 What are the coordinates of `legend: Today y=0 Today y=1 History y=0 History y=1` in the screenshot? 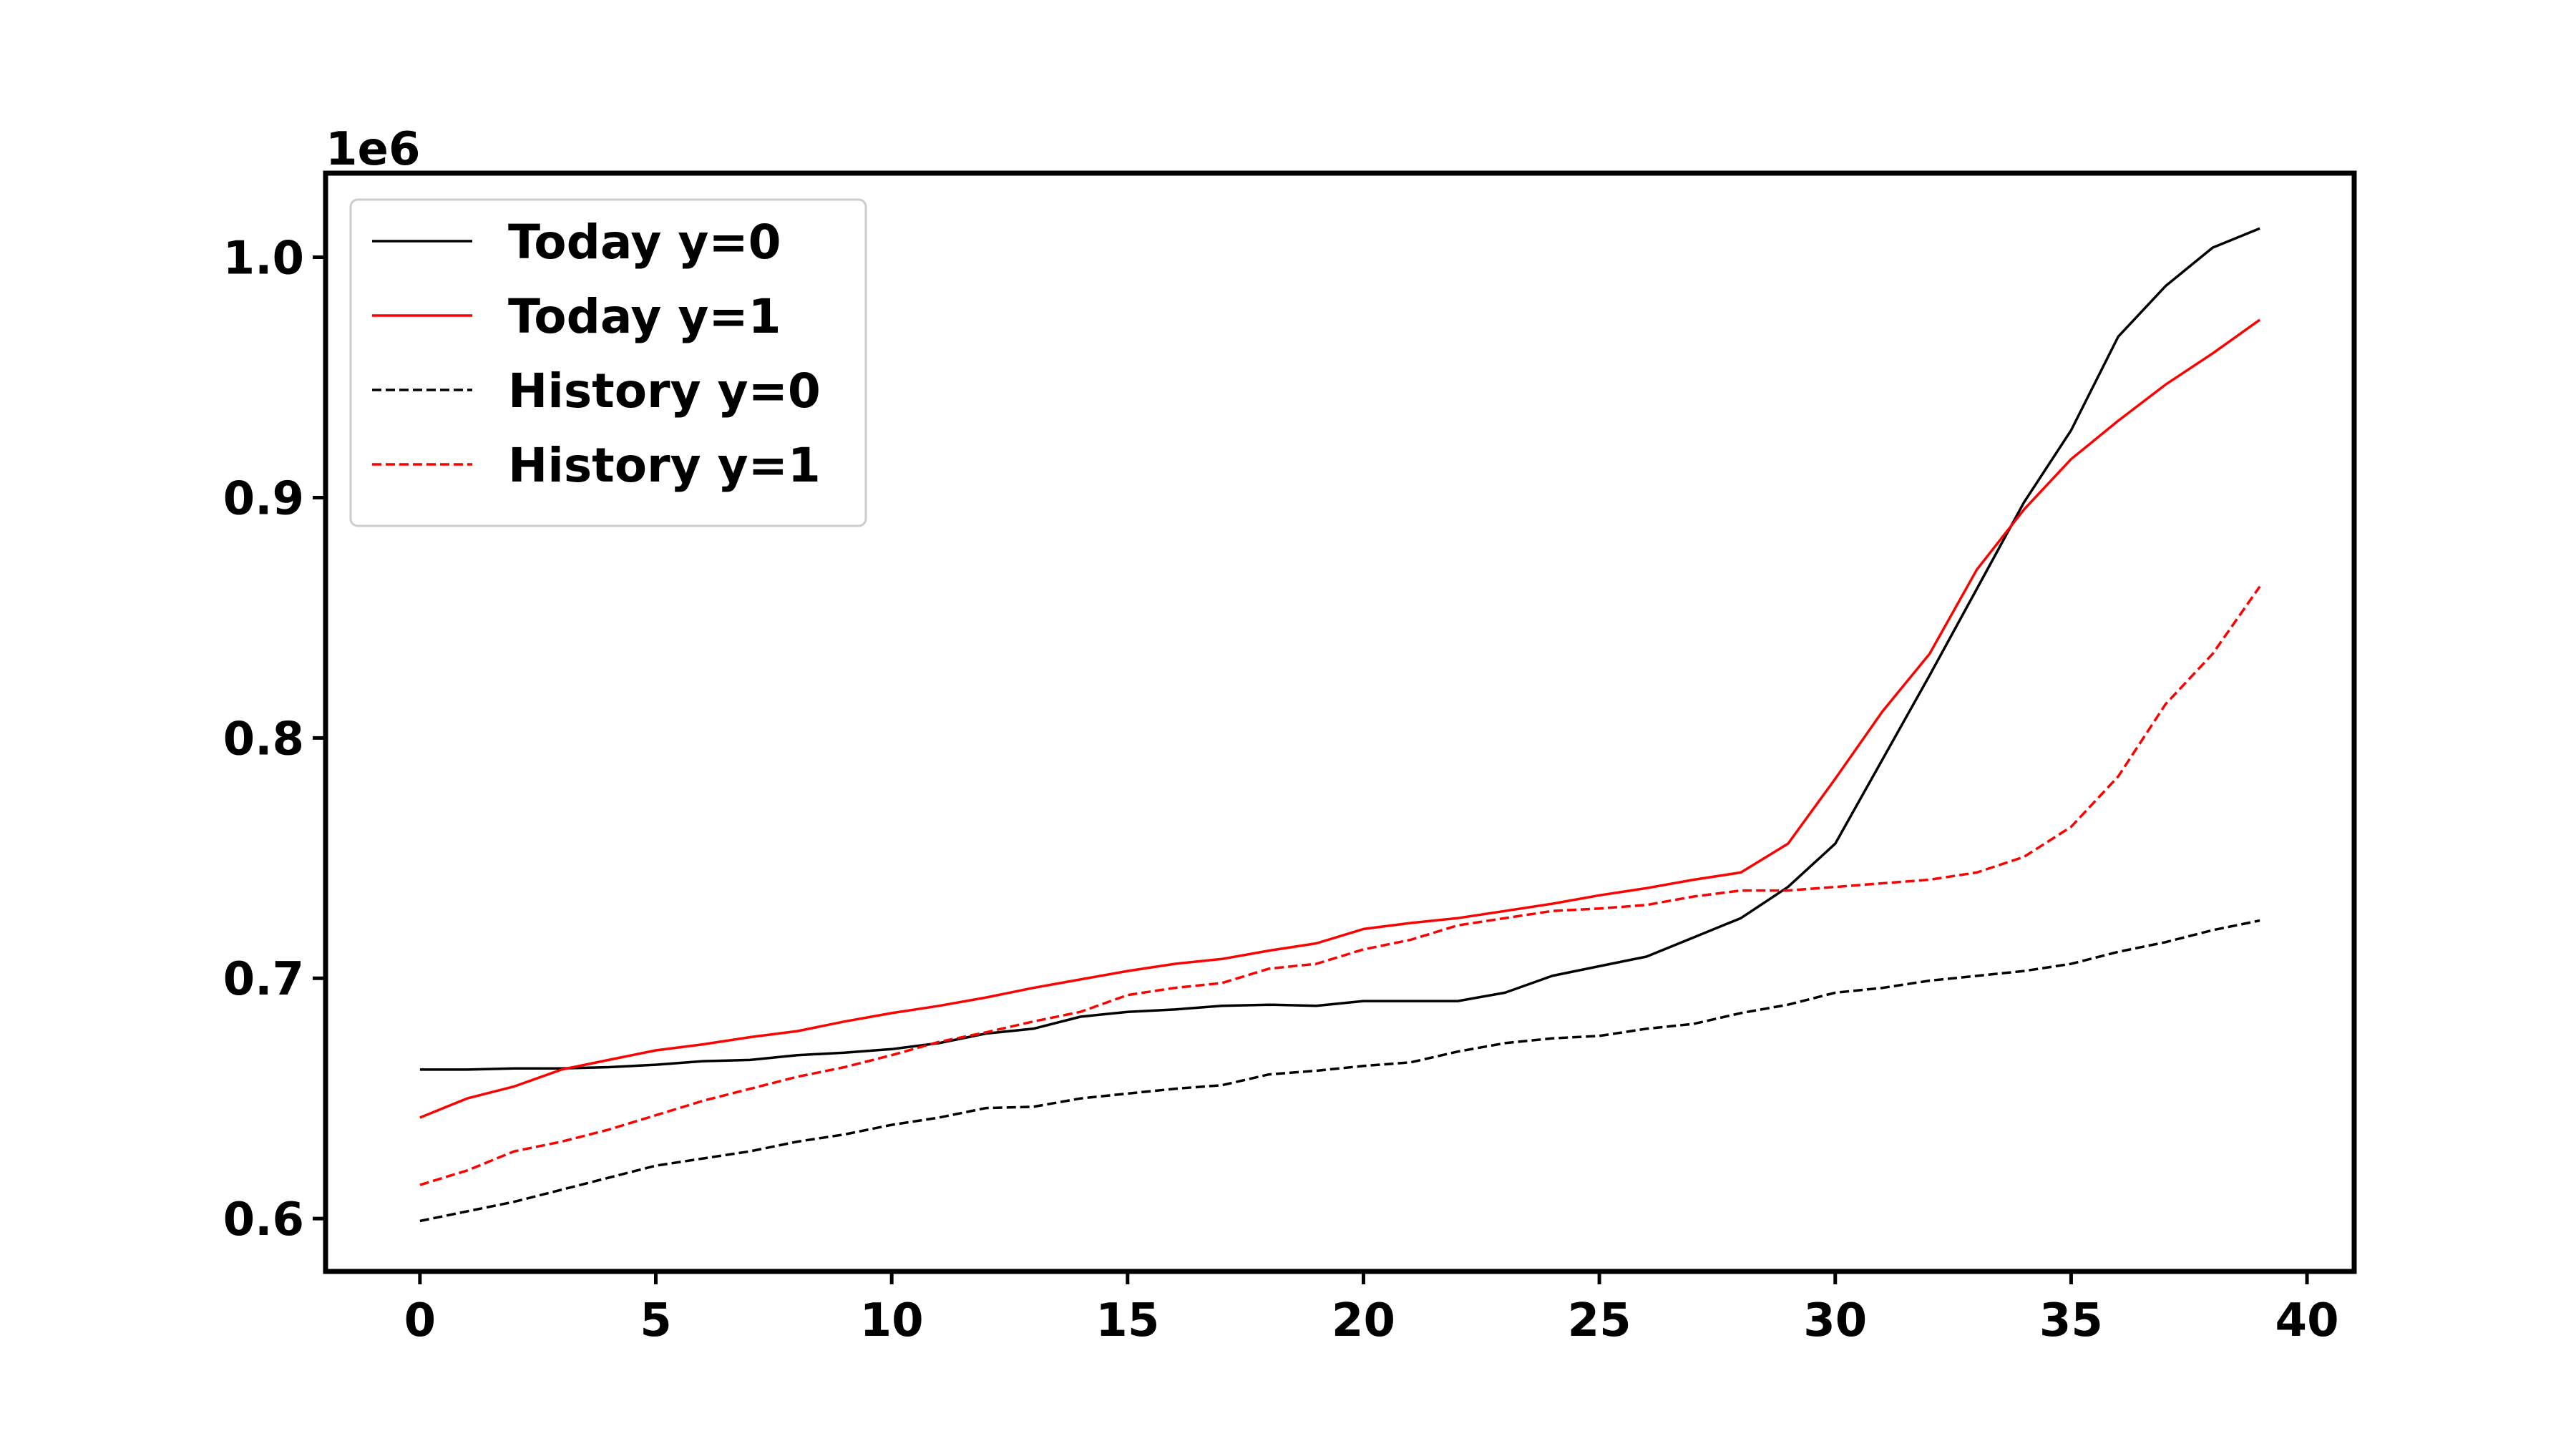 It's located at (608, 362).